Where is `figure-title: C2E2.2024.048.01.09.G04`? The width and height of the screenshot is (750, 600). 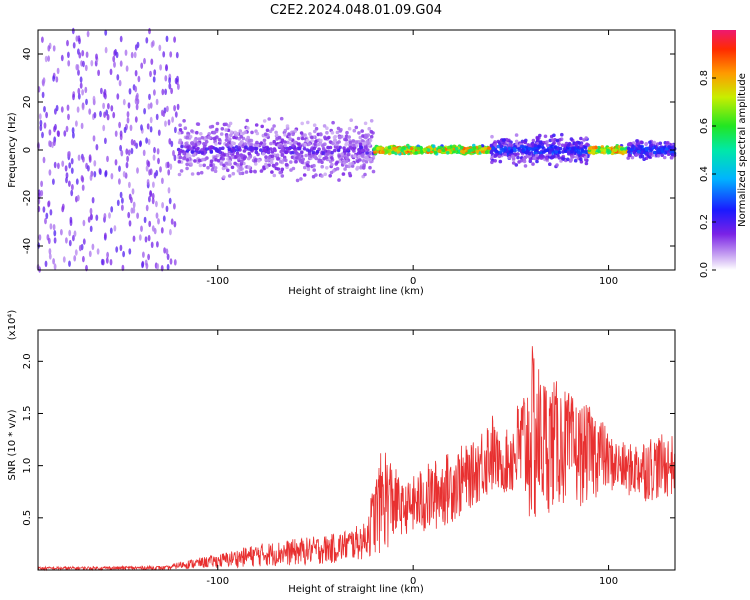 figure-title: C2E2.2024.048.01.09.G04 is located at coordinates (356, 10).